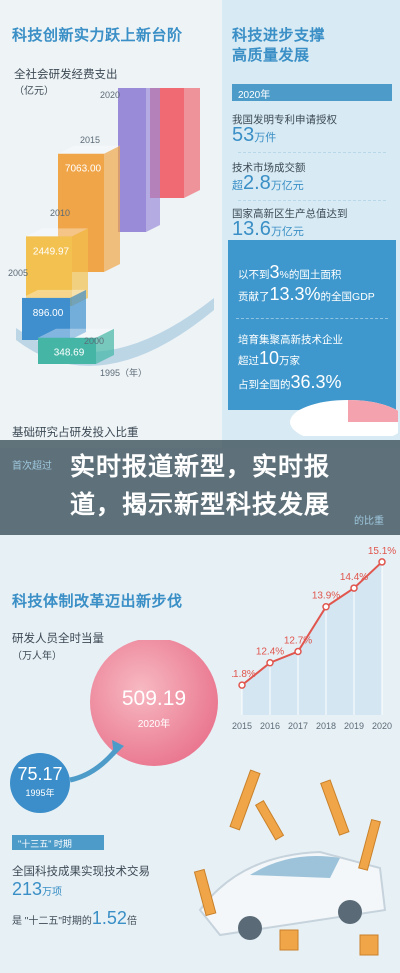 The height and width of the screenshot is (973, 400). Describe the element at coordinates (89, 149) in the screenshot. I see `bar-top-2010` at that location.